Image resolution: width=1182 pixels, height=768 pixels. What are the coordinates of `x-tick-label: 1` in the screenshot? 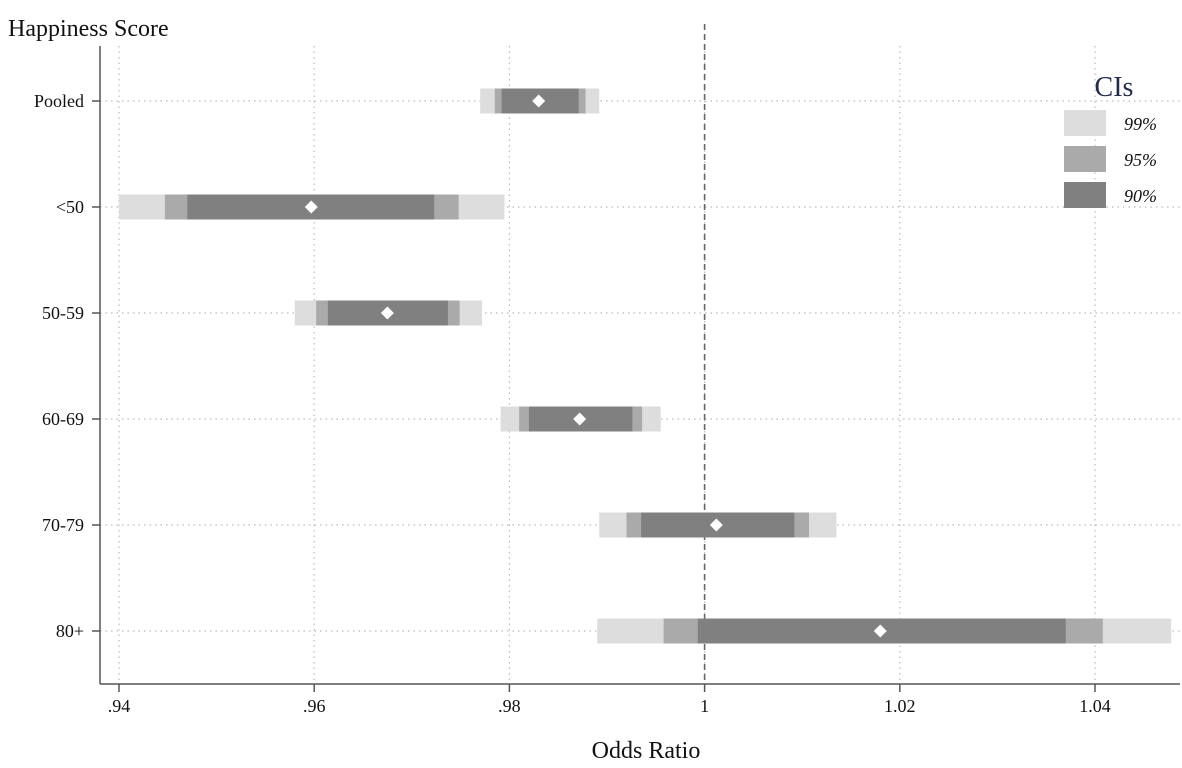 It's located at (704, 706).